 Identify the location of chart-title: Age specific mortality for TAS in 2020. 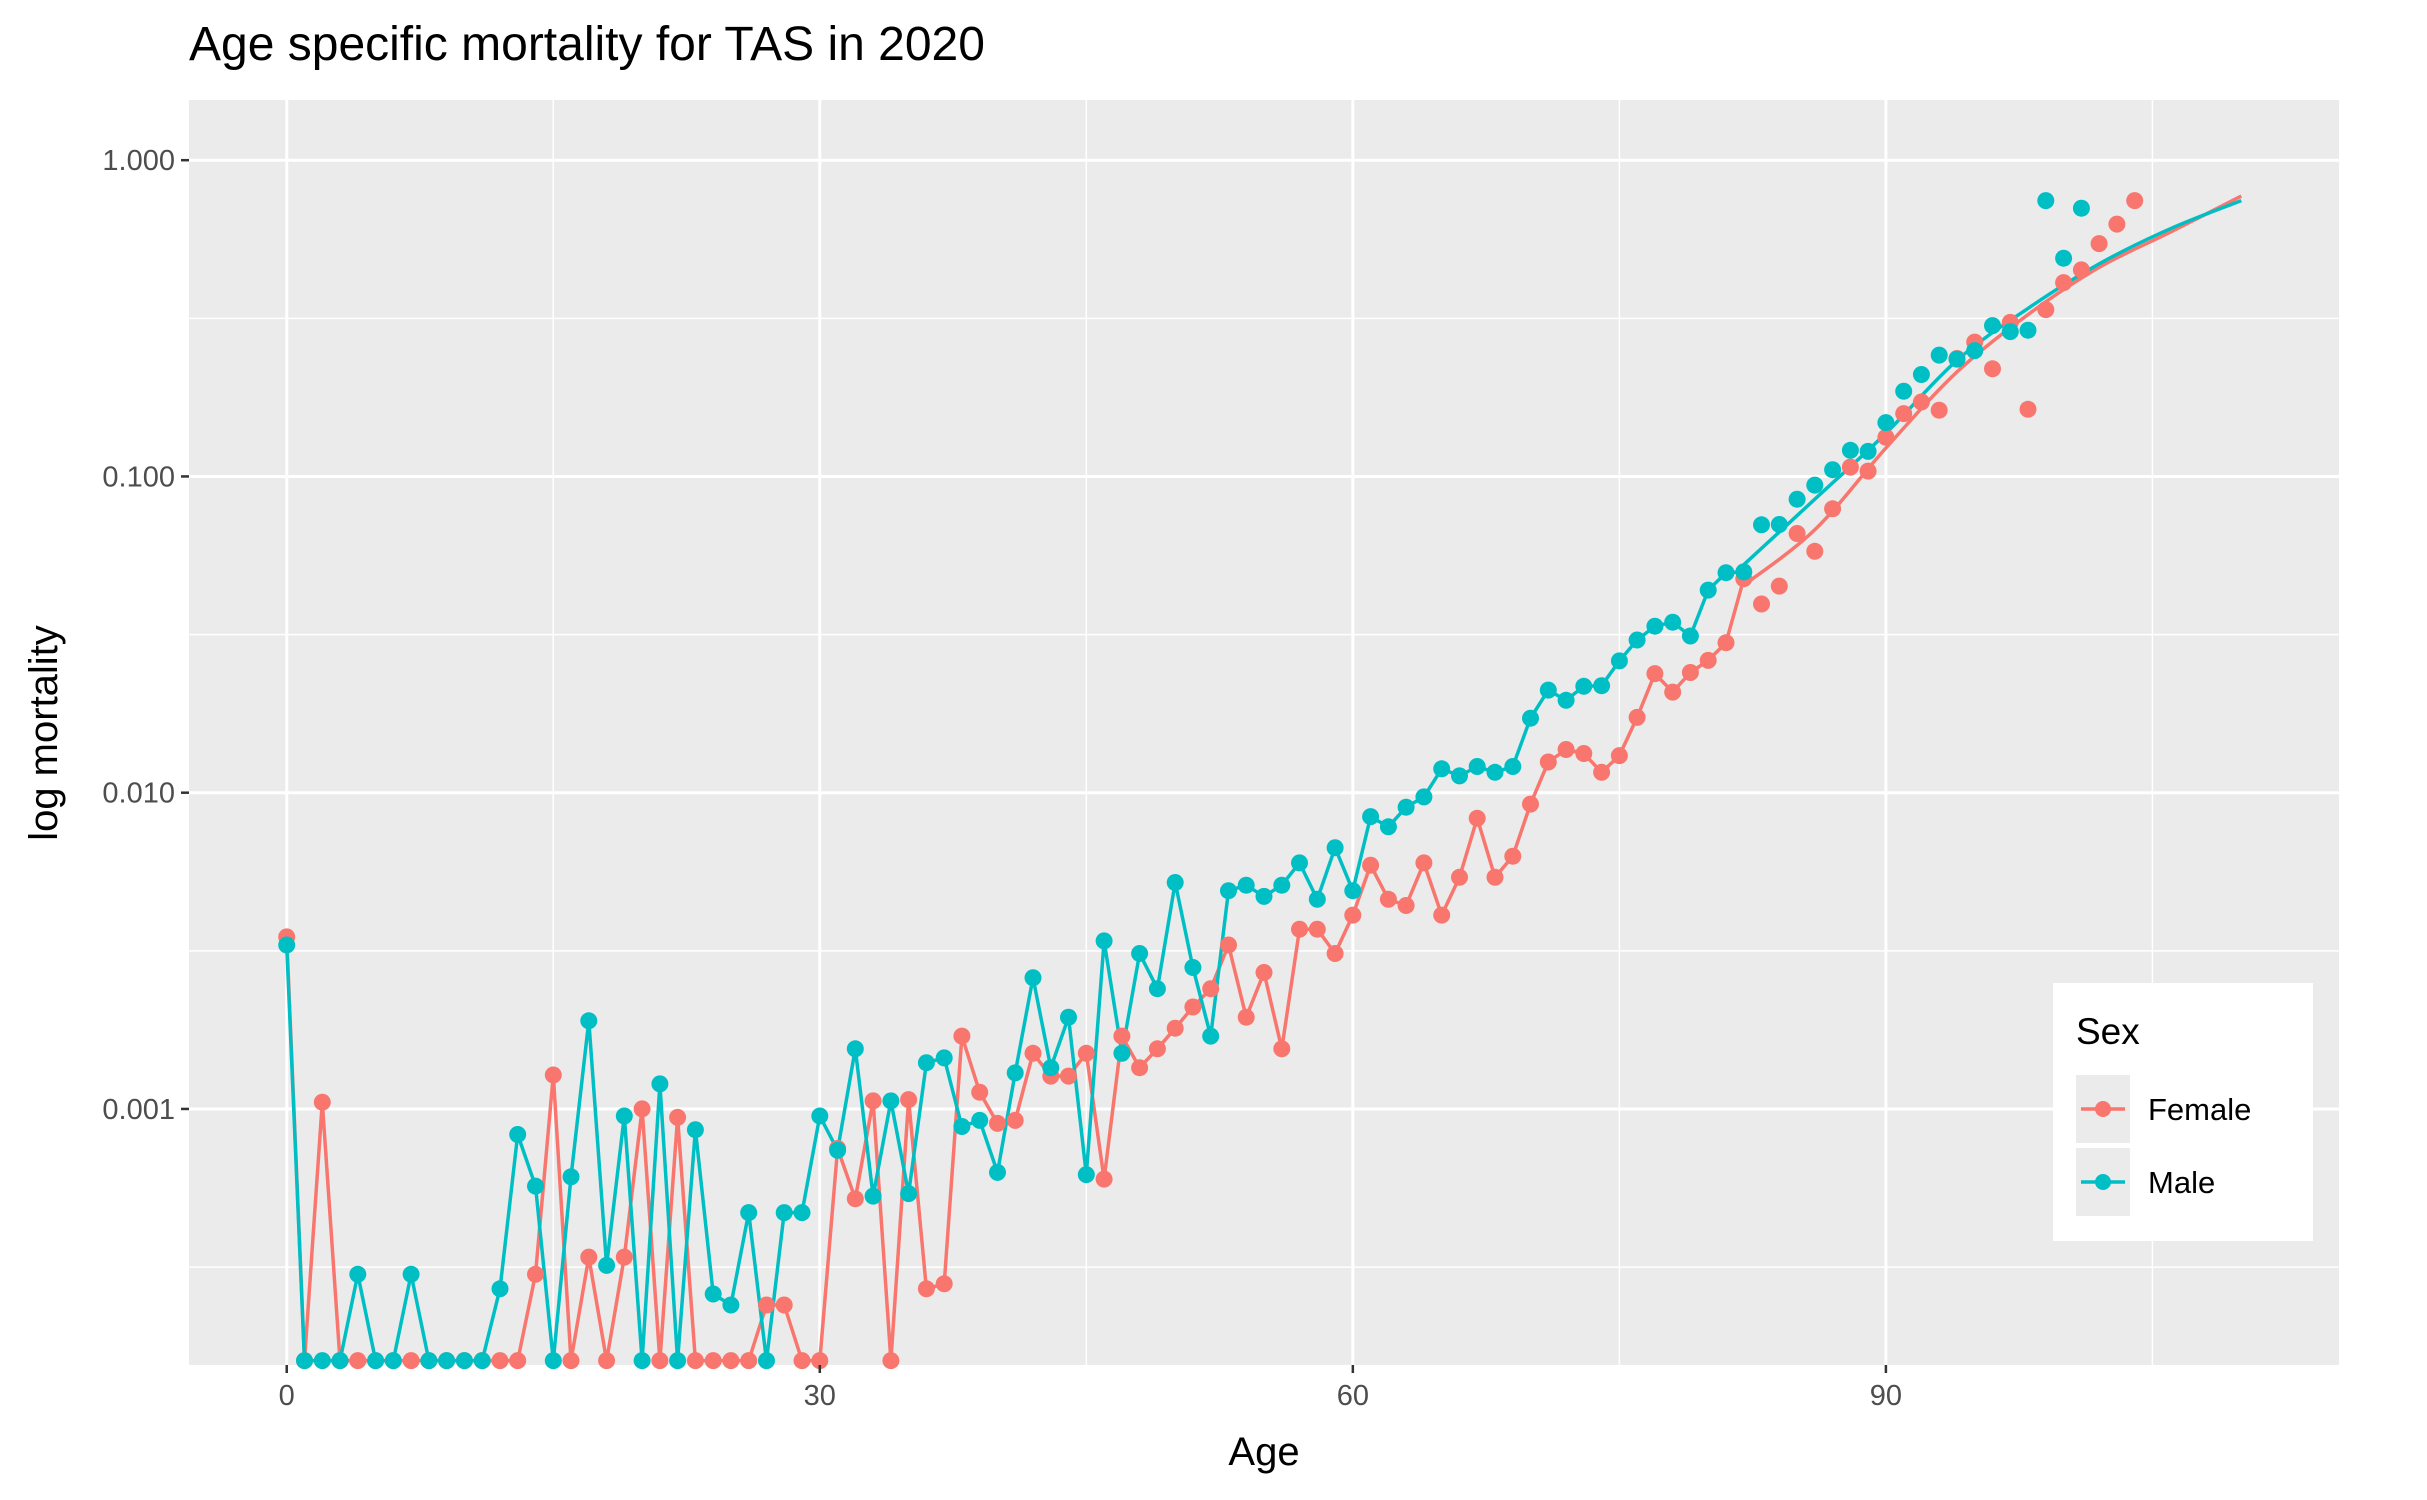
(587, 44).